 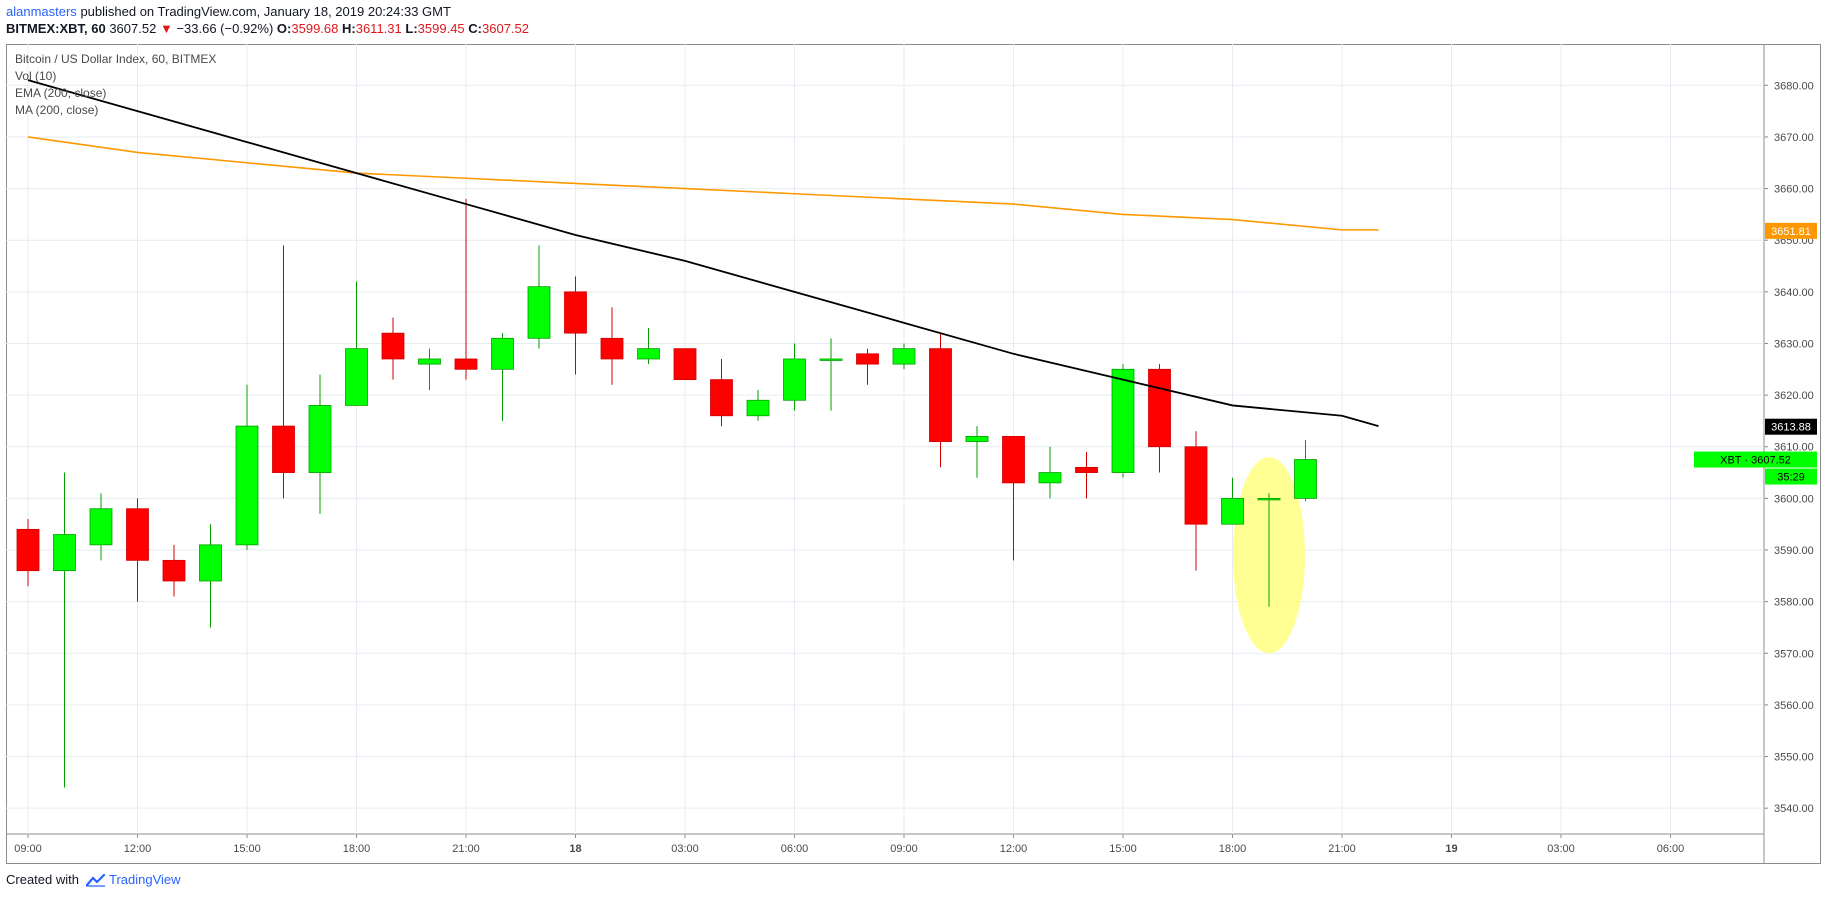 I want to click on close-value: 3607.52, so click(x=505, y=28).